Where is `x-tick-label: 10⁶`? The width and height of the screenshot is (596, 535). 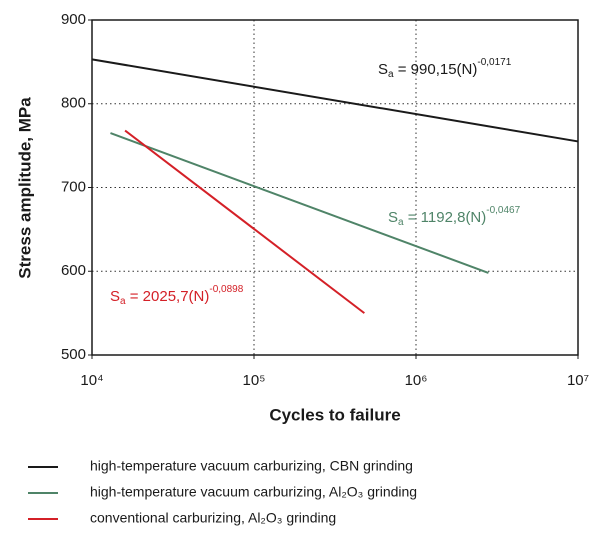 x-tick-label: 10⁶ is located at coordinates (416, 380).